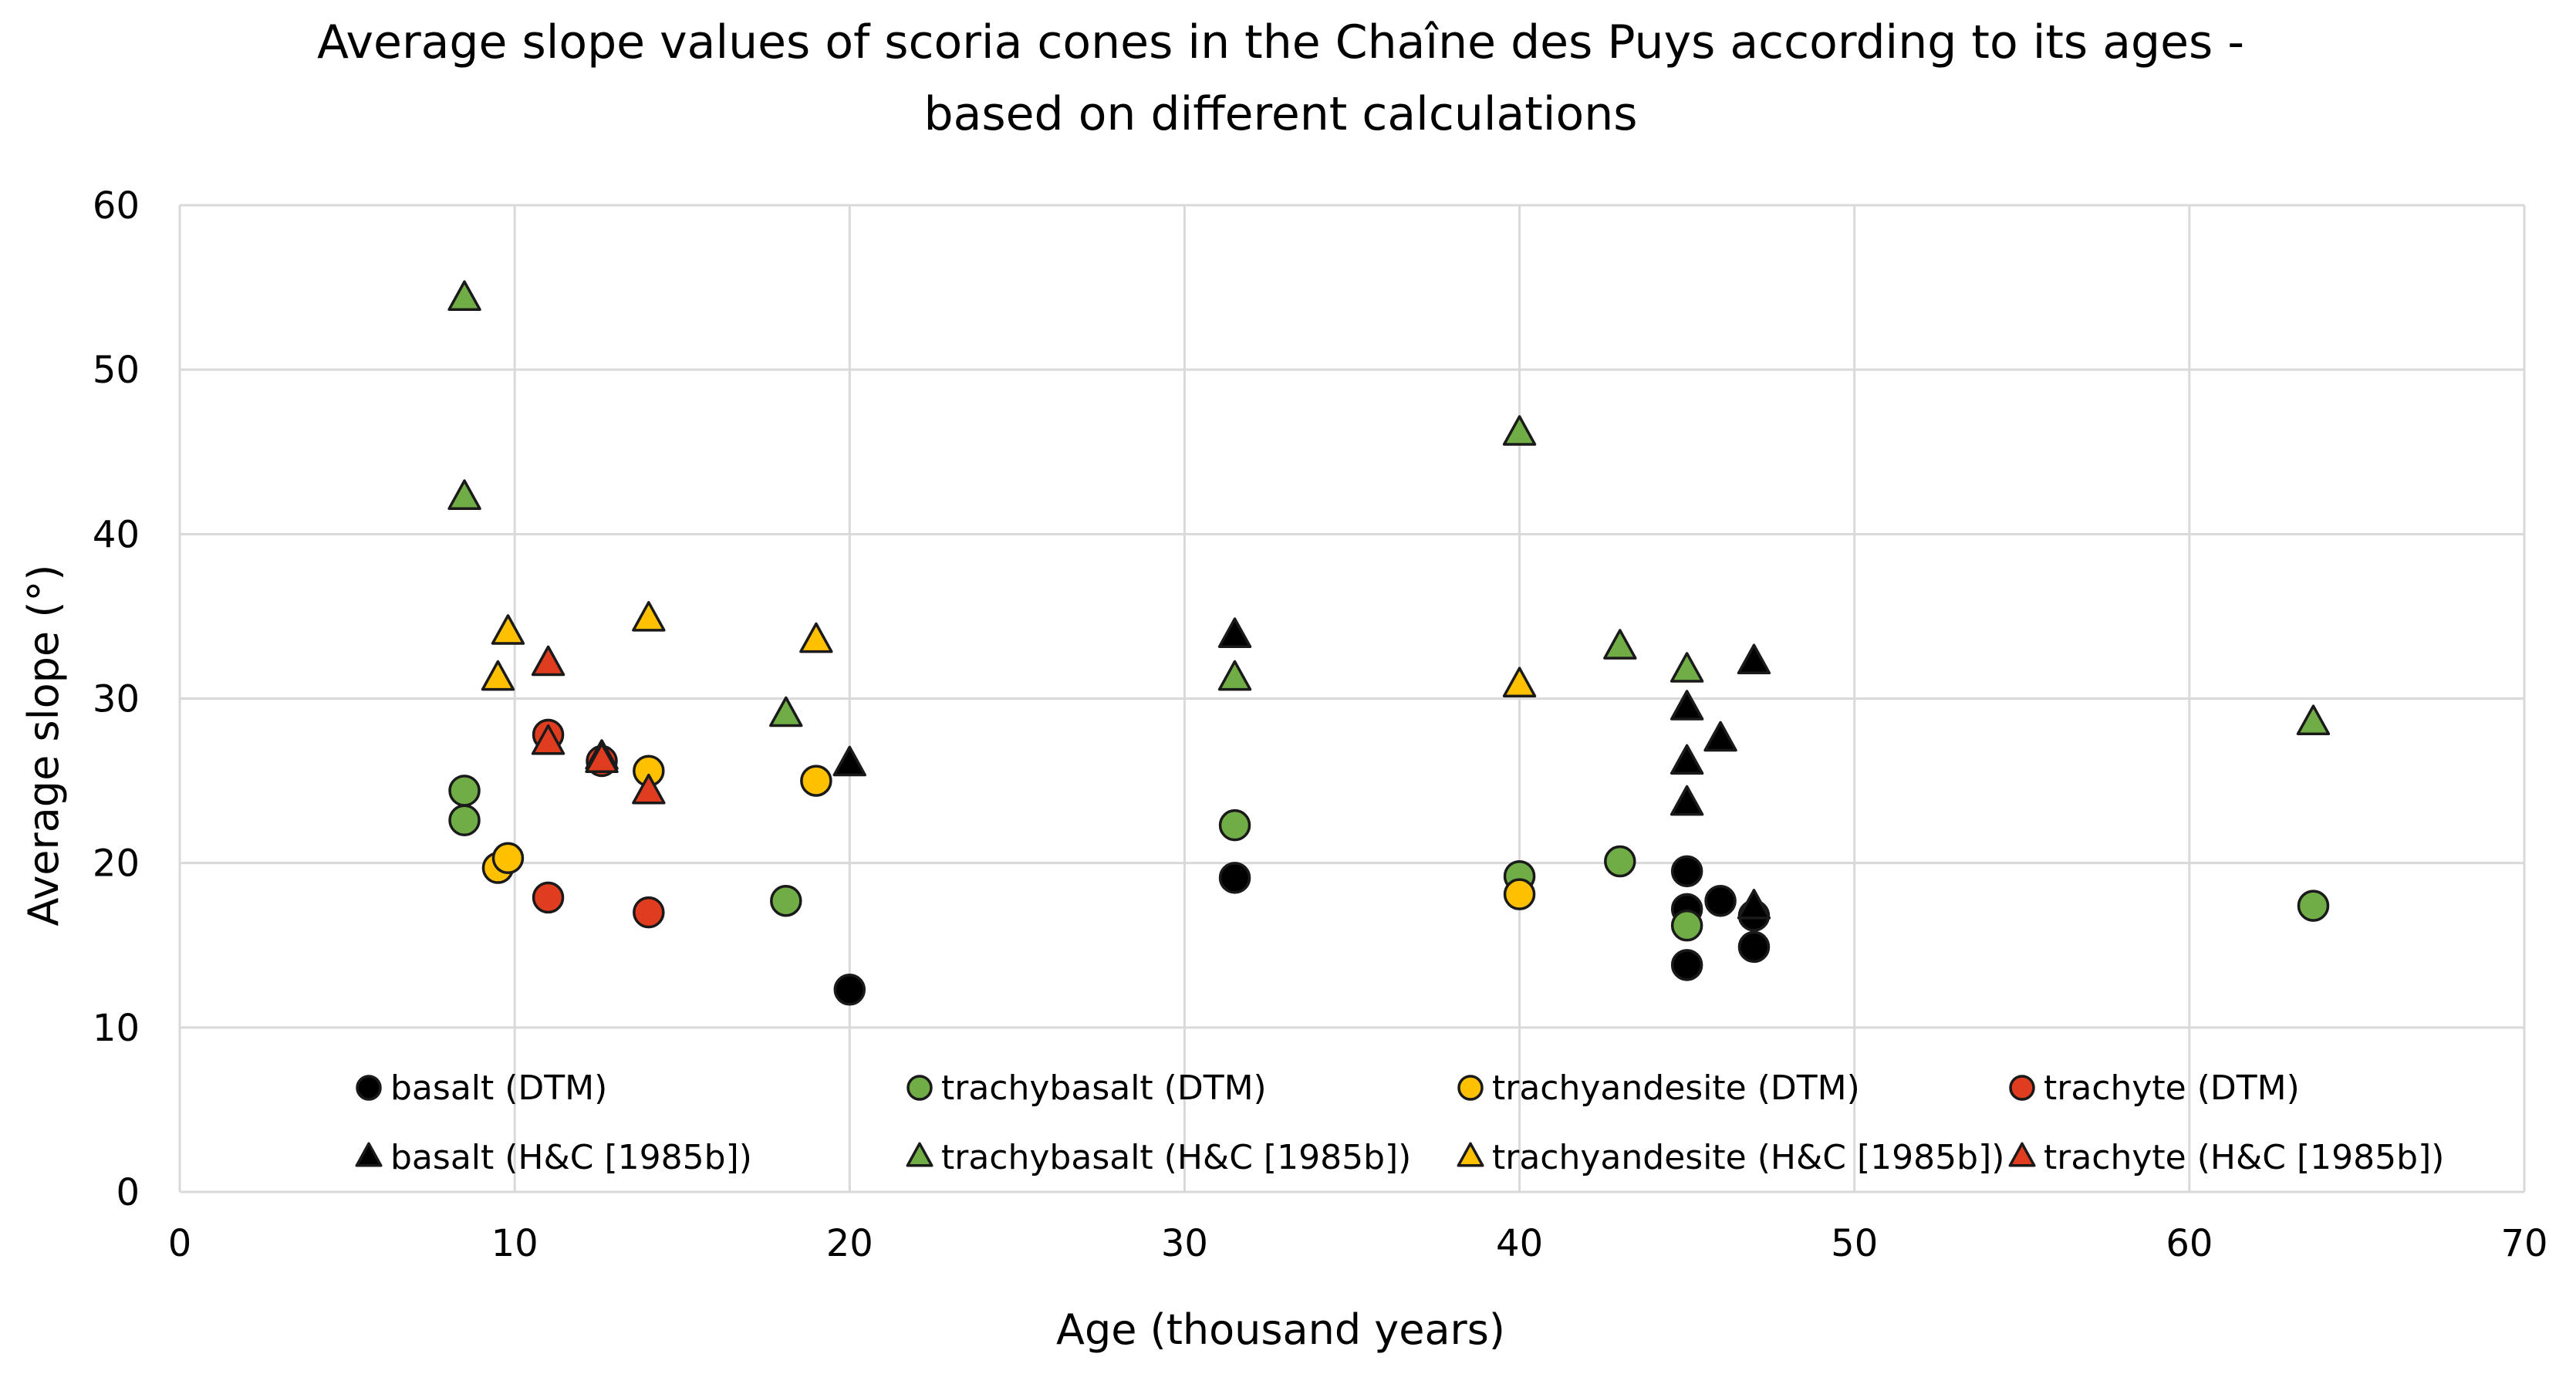  I want to click on legend-label: trachyandesite (DTM), so click(1676, 1088).